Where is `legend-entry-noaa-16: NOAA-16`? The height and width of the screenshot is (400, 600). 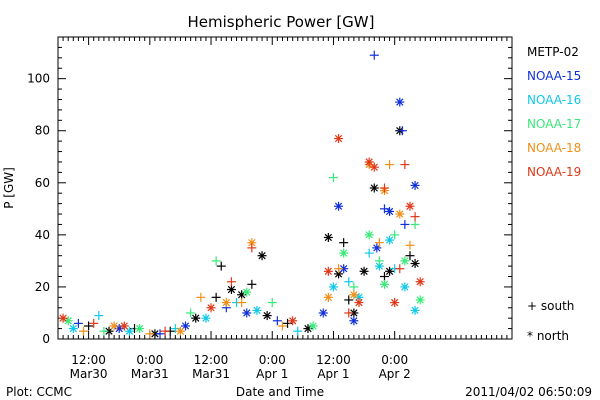
legend-entry-noaa-16: NOAA-16 is located at coordinates (554, 100).